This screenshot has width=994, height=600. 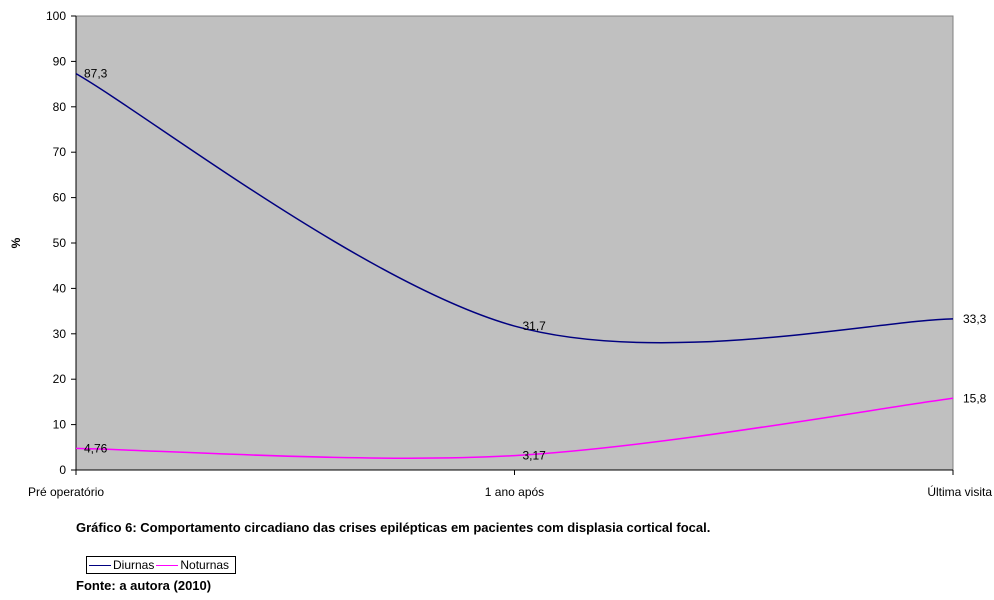 I want to click on y-tick-label: 100, so click(x=56, y=16).